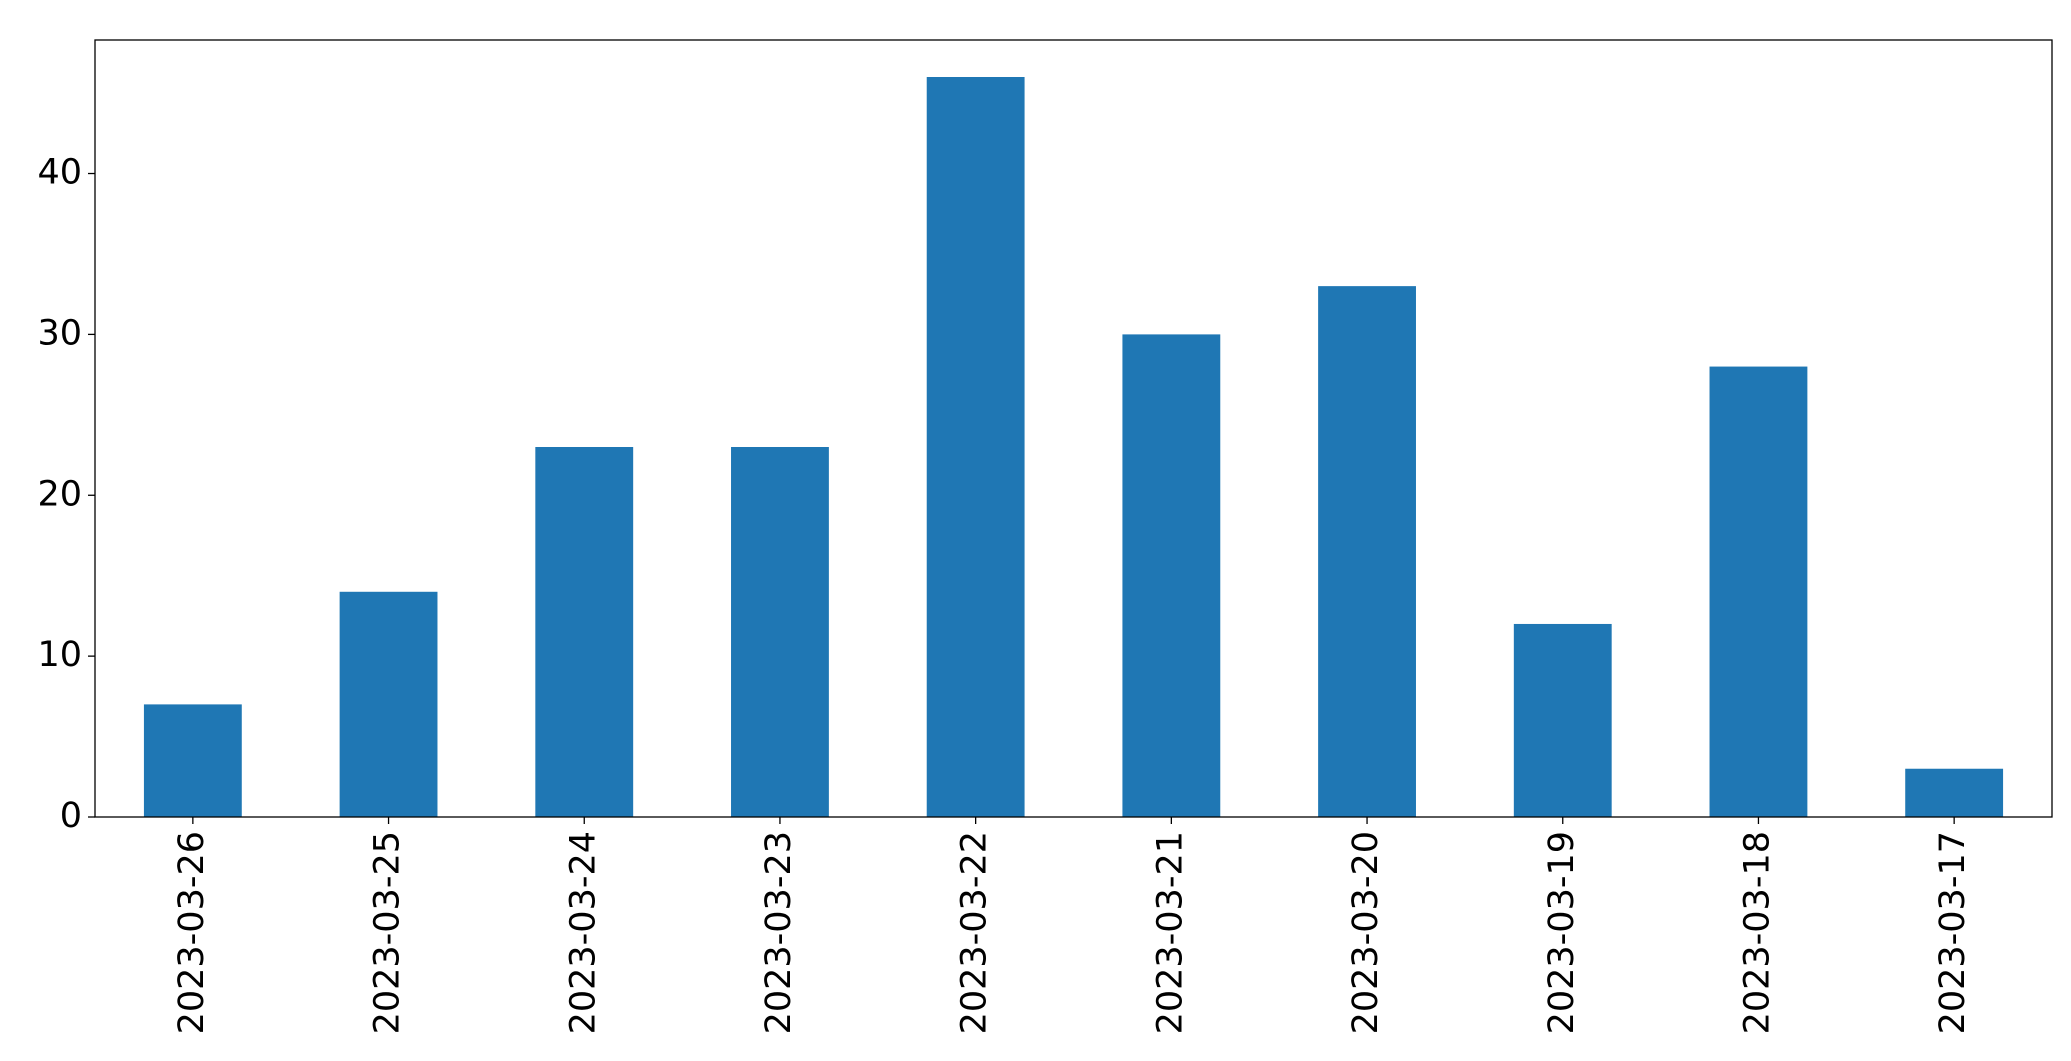 This screenshot has height=1061, width=2071. What do you see at coordinates (1170, 932) in the screenshot?
I see `x-tick-label: 2023-03-21` at bounding box center [1170, 932].